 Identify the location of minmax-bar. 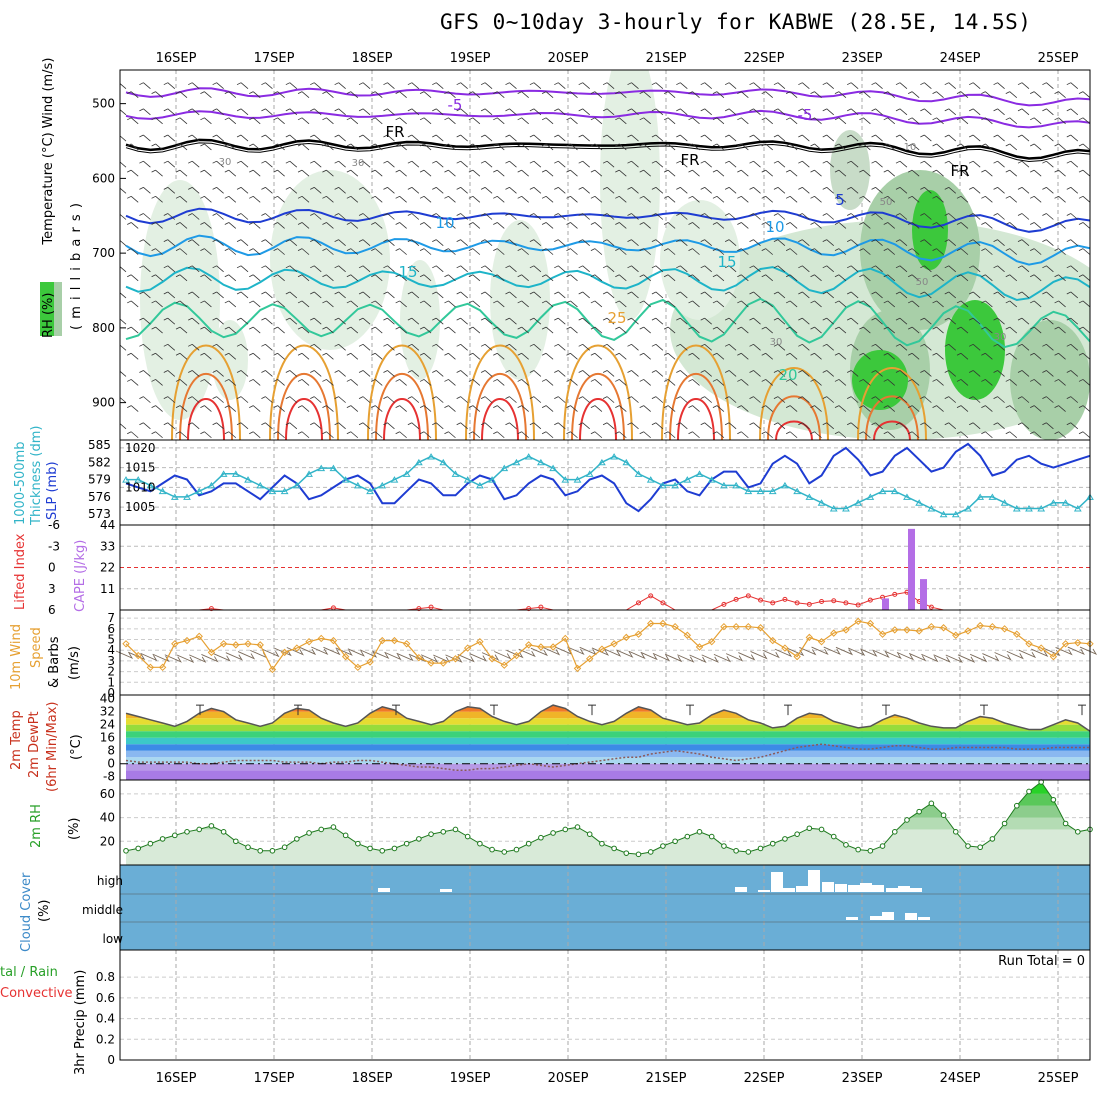
(396, 710).